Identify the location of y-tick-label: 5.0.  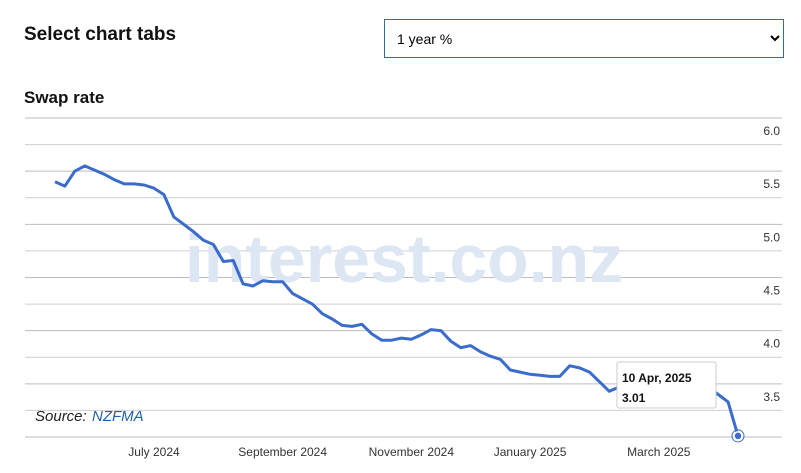
(771, 237).